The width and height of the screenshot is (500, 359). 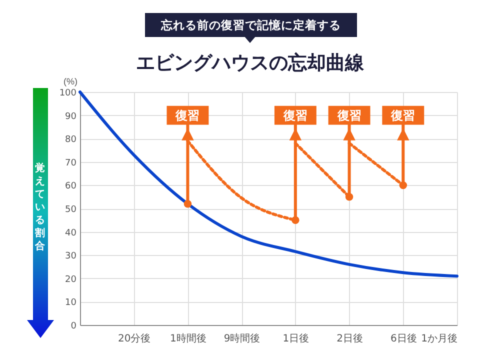 What do you see at coordinates (242, 338) in the screenshot?
I see `x-tick-label: 9時間後` at bounding box center [242, 338].